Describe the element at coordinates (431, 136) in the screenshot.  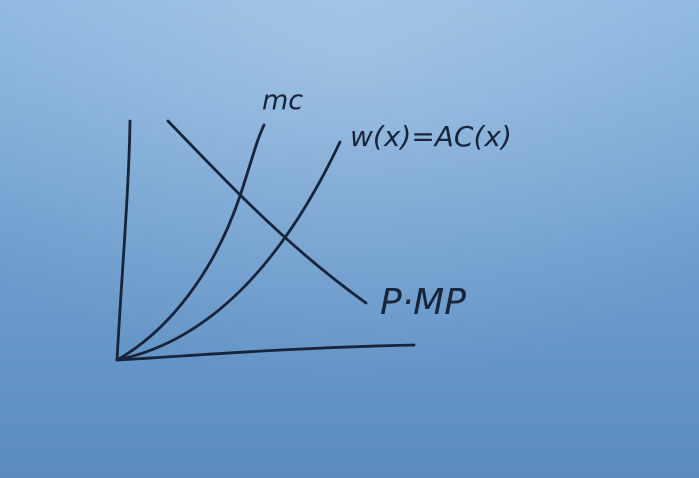
I see `label-wage-equals-average-cost: w(x)=AC(x)` at that location.